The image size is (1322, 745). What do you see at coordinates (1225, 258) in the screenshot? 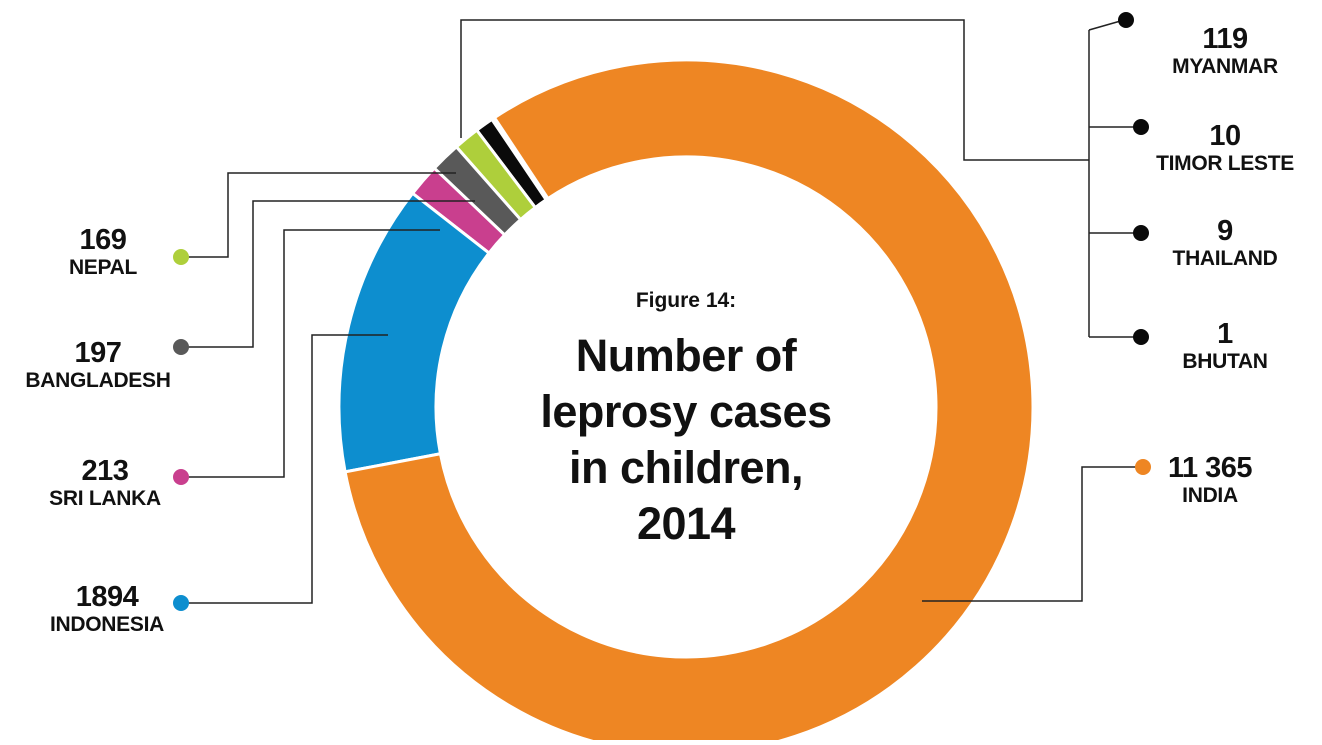
I see `name-thailand: THAILAND` at bounding box center [1225, 258].